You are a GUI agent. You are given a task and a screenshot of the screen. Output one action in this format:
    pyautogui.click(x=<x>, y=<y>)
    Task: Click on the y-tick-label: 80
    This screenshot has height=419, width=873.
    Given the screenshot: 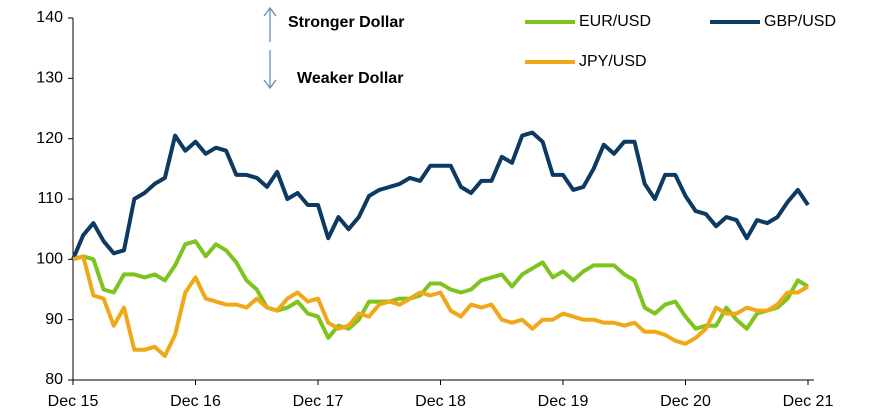 What is the action you would take?
    pyautogui.click(x=54, y=379)
    